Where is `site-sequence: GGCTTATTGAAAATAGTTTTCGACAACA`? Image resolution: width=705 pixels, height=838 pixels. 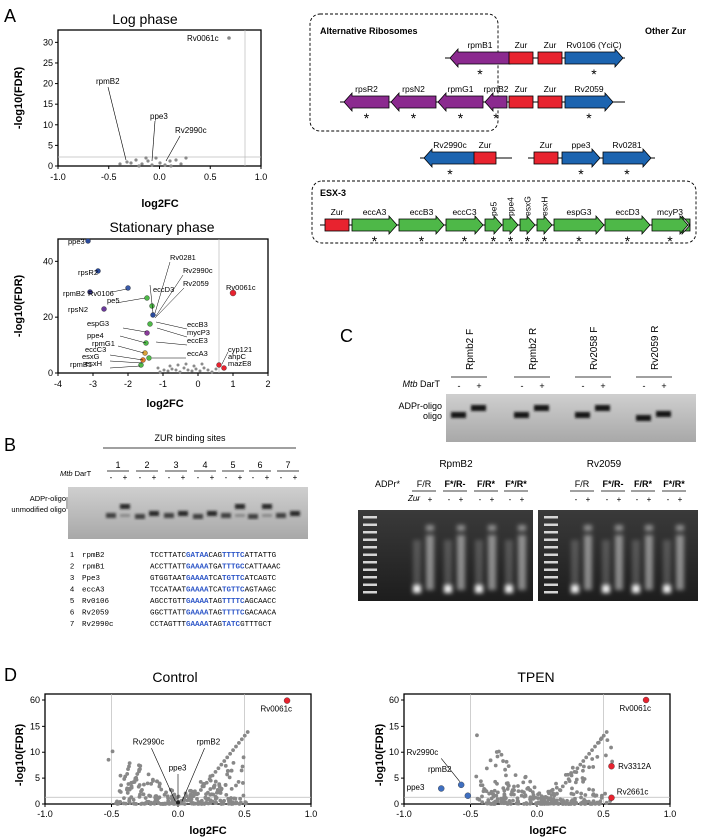 site-sequence: GGCTTATTGAAAATAGTTTTCGACAACA is located at coordinates (213, 614).